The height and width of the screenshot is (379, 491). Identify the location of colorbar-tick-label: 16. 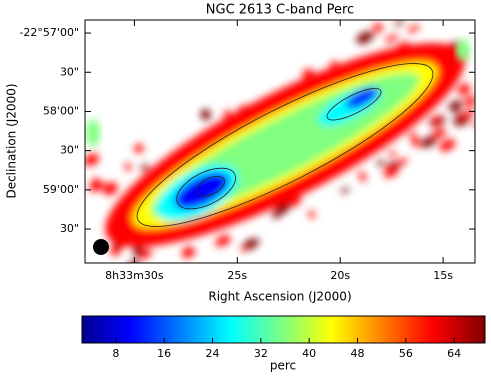
(164, 353).